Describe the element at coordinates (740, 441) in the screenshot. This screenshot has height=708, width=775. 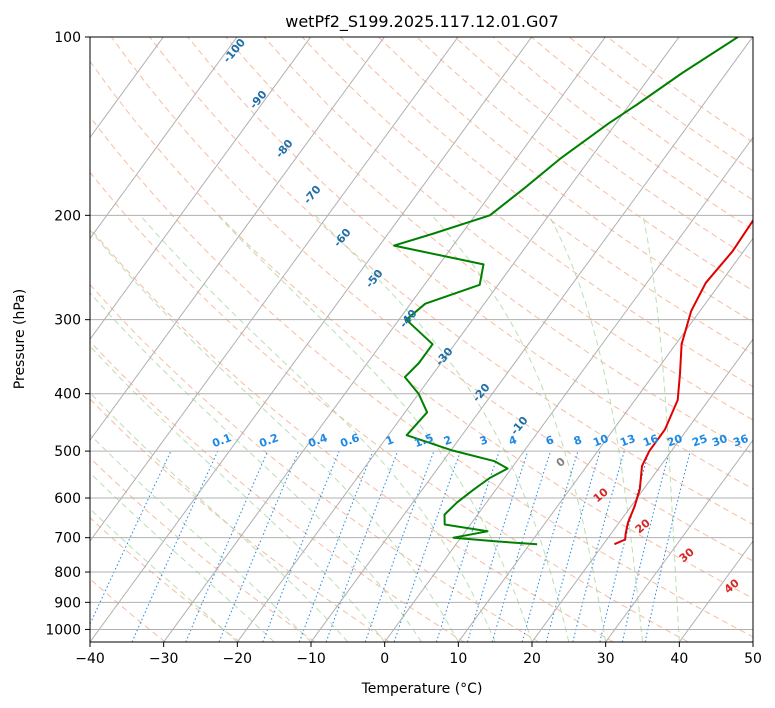
I see `mixing-ratio-label: 36` at that location.